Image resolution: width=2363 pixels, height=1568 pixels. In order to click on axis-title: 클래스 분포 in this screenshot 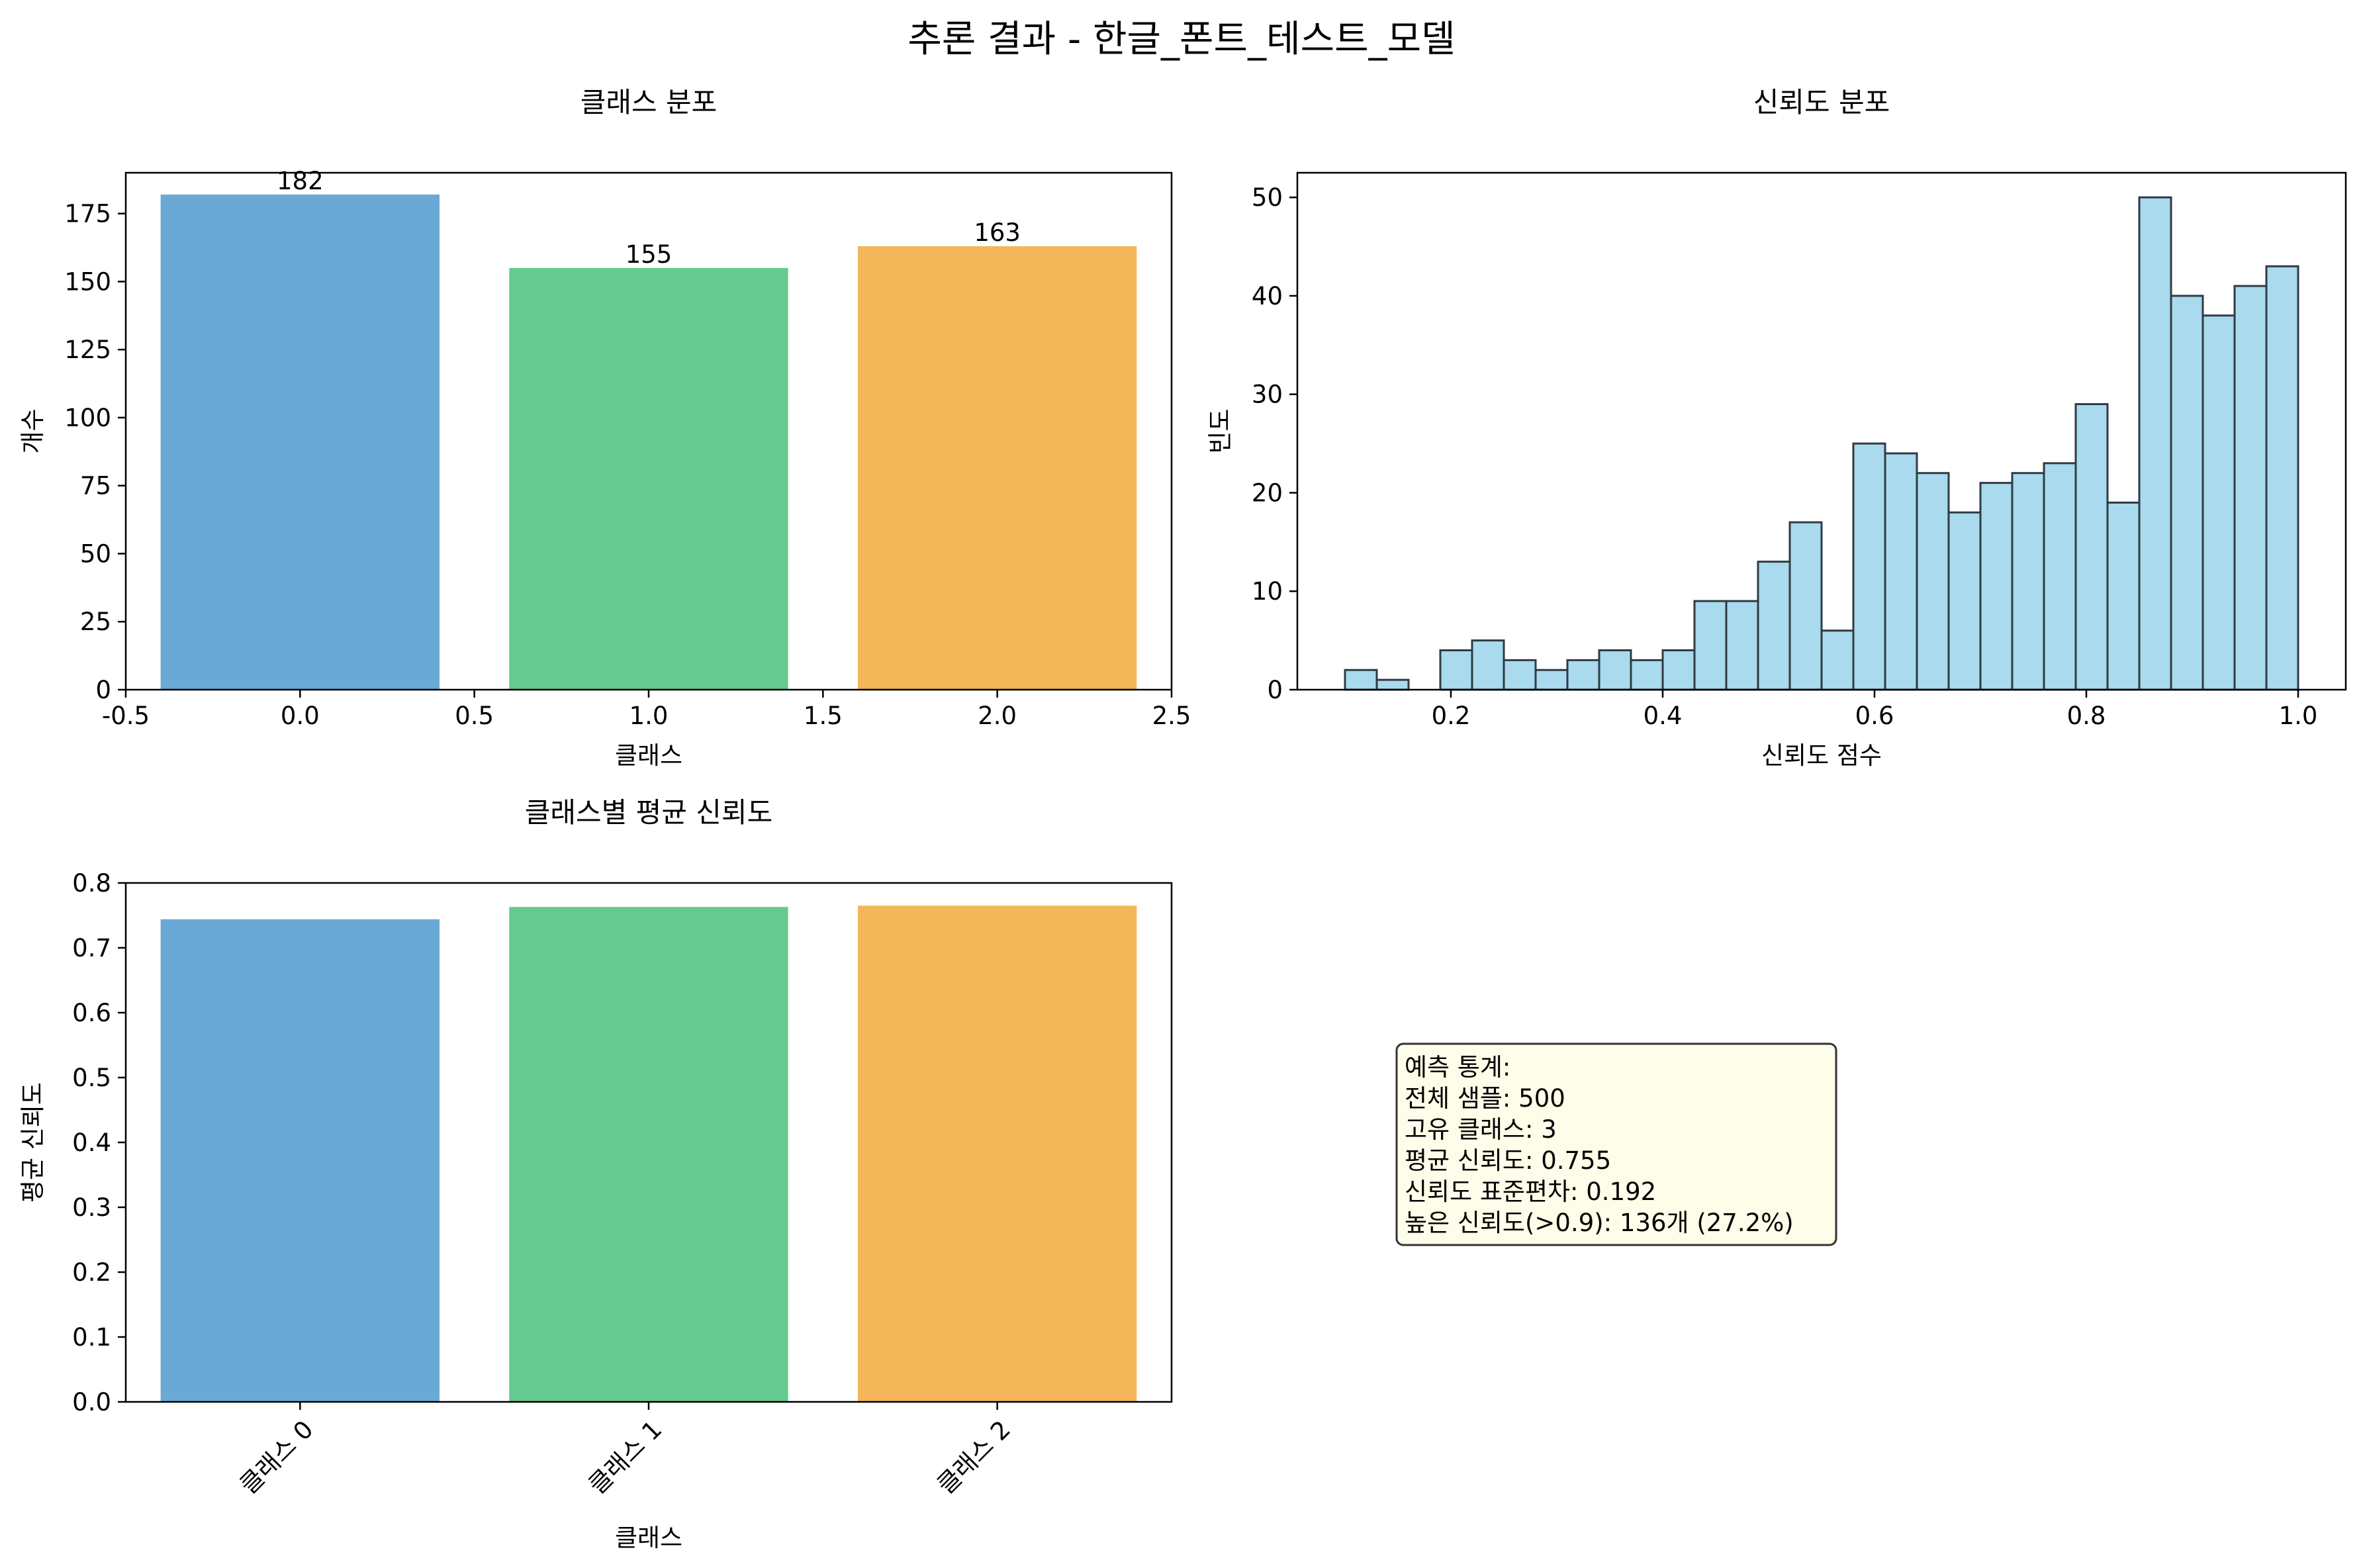, I will do `click(649, 102)`.